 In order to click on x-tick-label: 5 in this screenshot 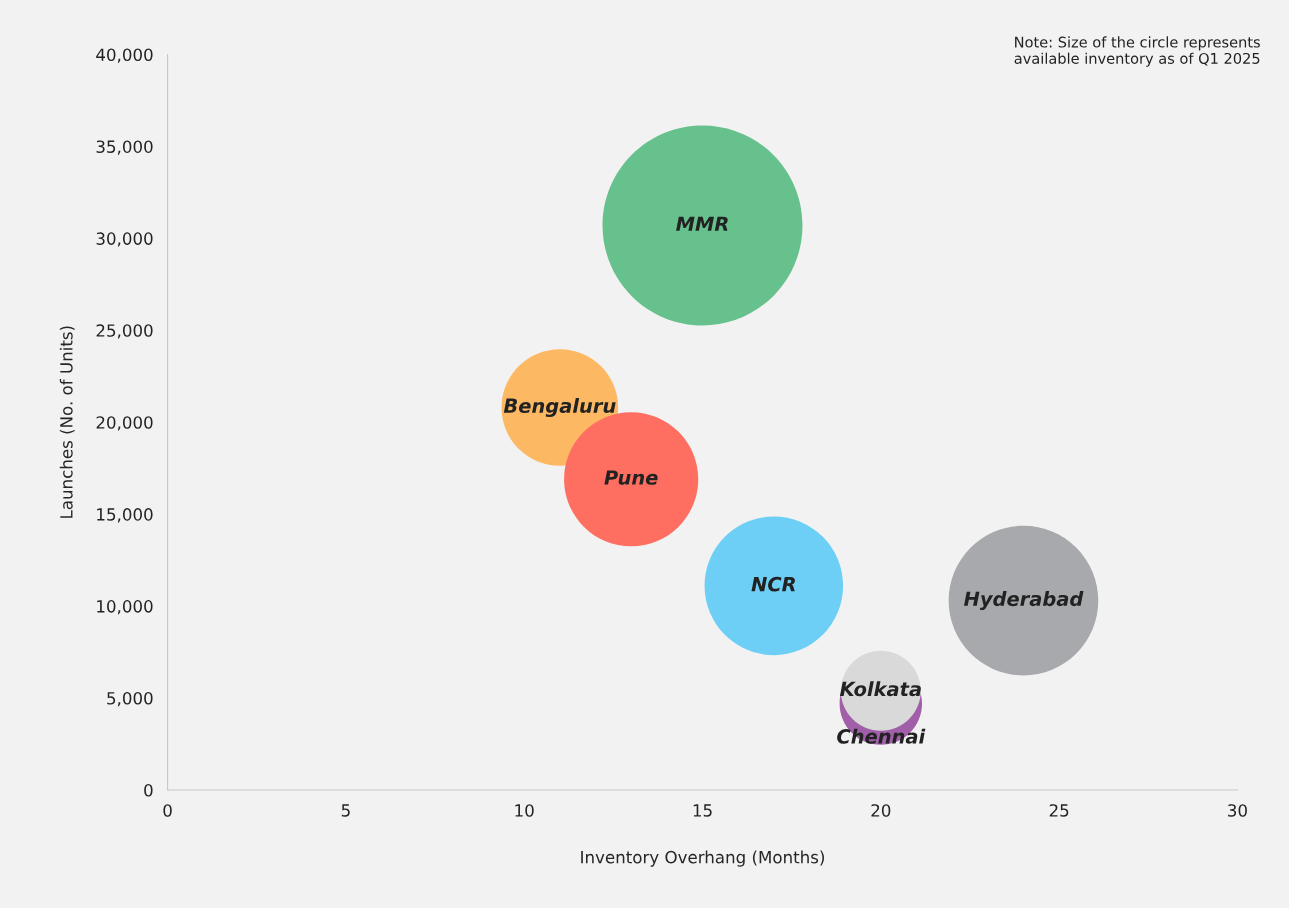, I will do `click(345, 810)`.